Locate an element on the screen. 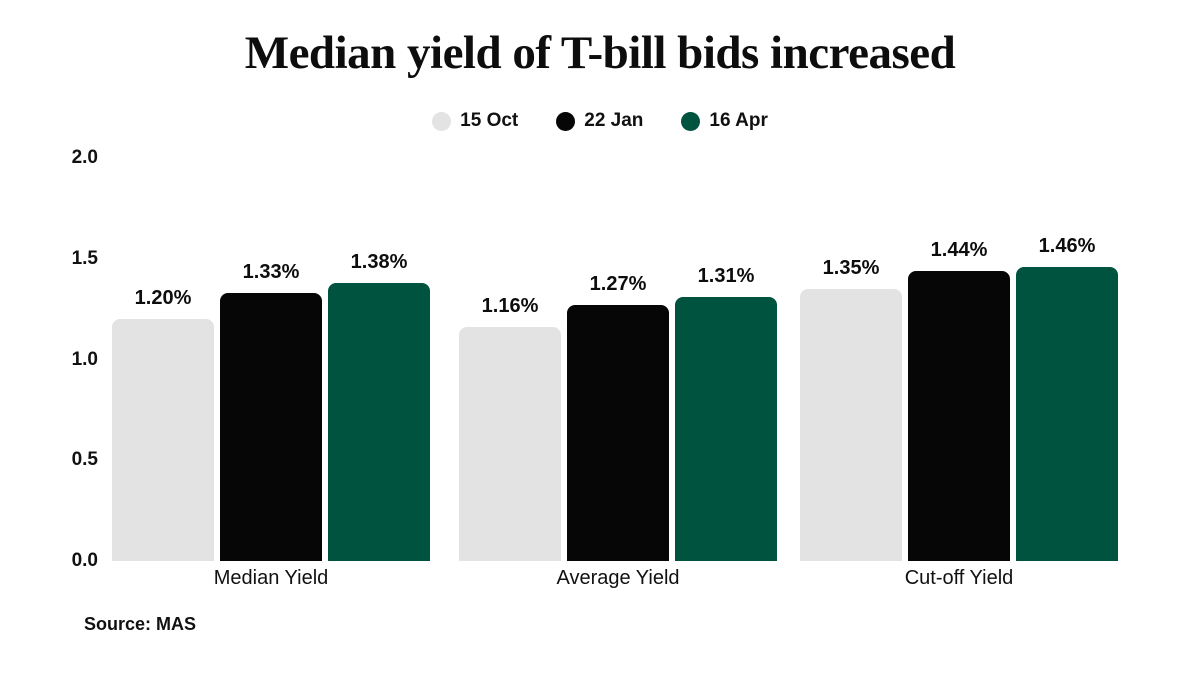  bar-16-apr-median-yield: 1.38% is located at coordinates (379, 406).